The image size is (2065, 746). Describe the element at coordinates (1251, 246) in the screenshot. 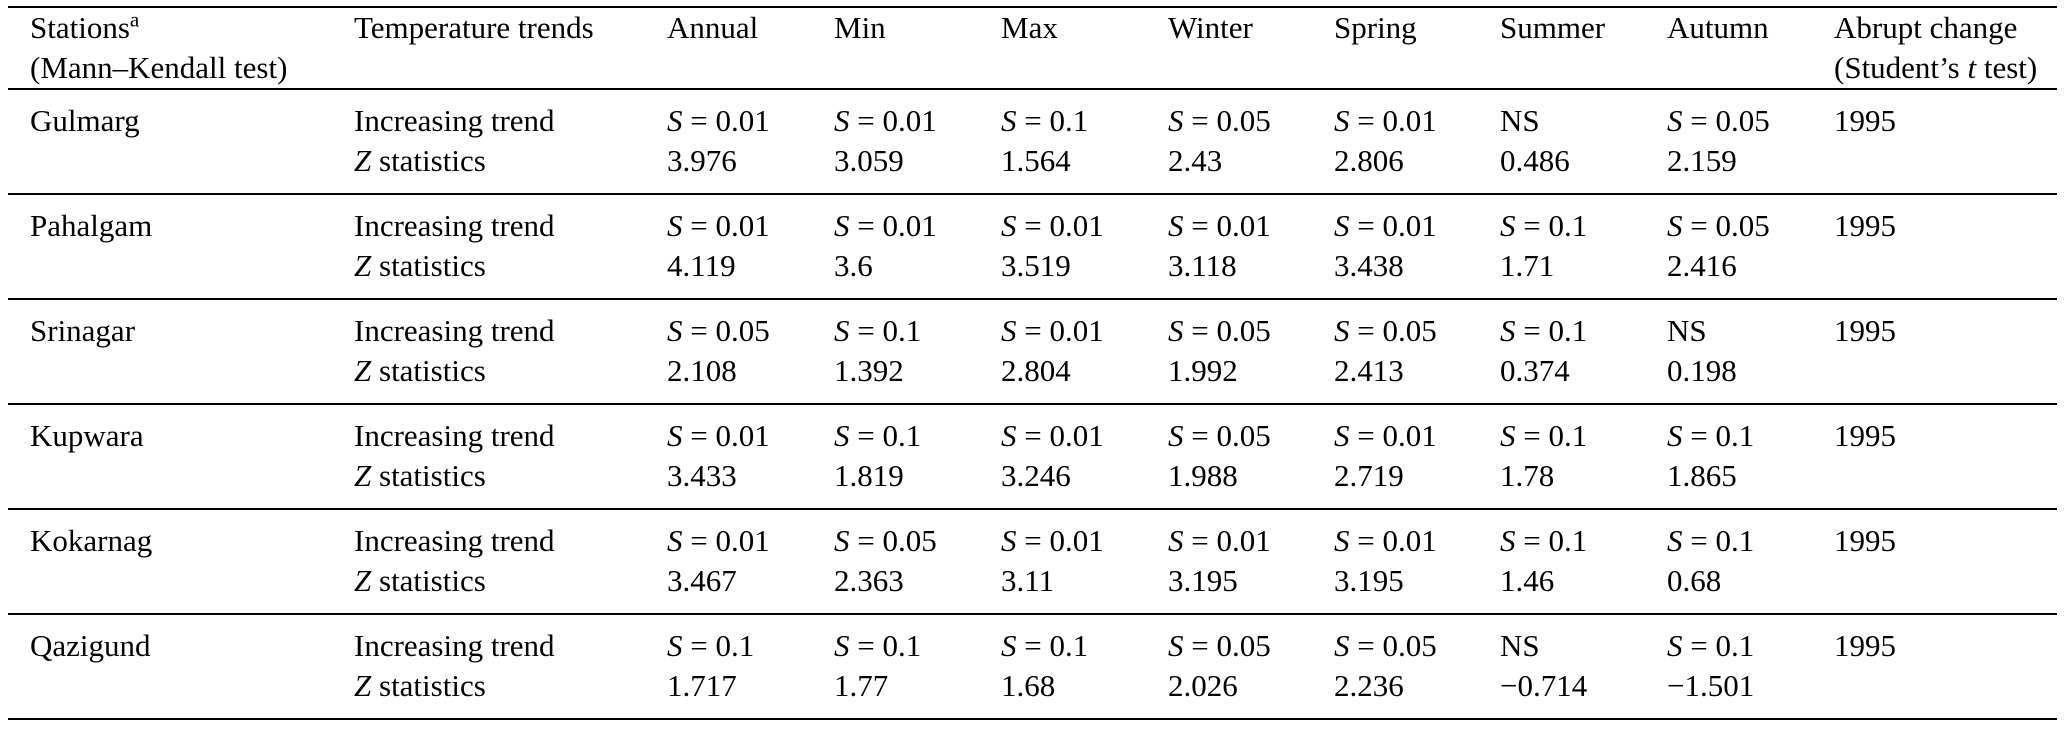

I see `season-cell-winter: S = 0.01 3.118` at that location.